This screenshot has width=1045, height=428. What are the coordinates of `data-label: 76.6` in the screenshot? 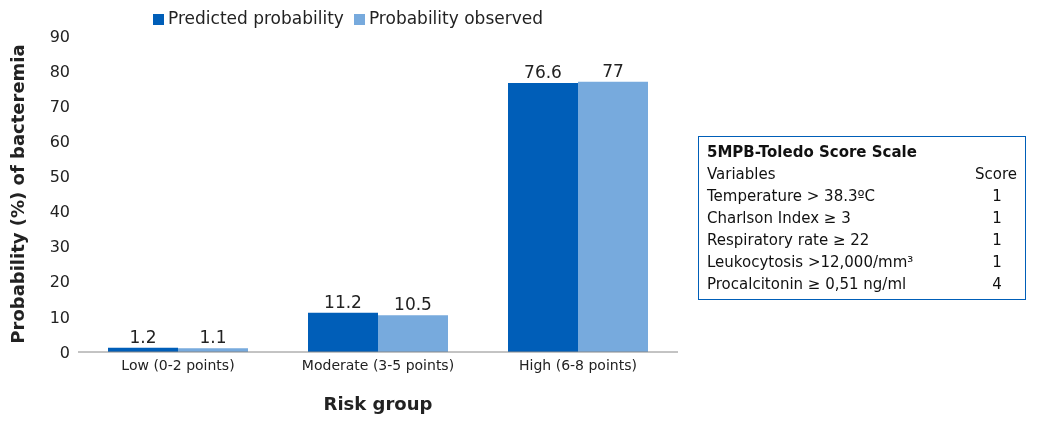 It's located at (543, 72).